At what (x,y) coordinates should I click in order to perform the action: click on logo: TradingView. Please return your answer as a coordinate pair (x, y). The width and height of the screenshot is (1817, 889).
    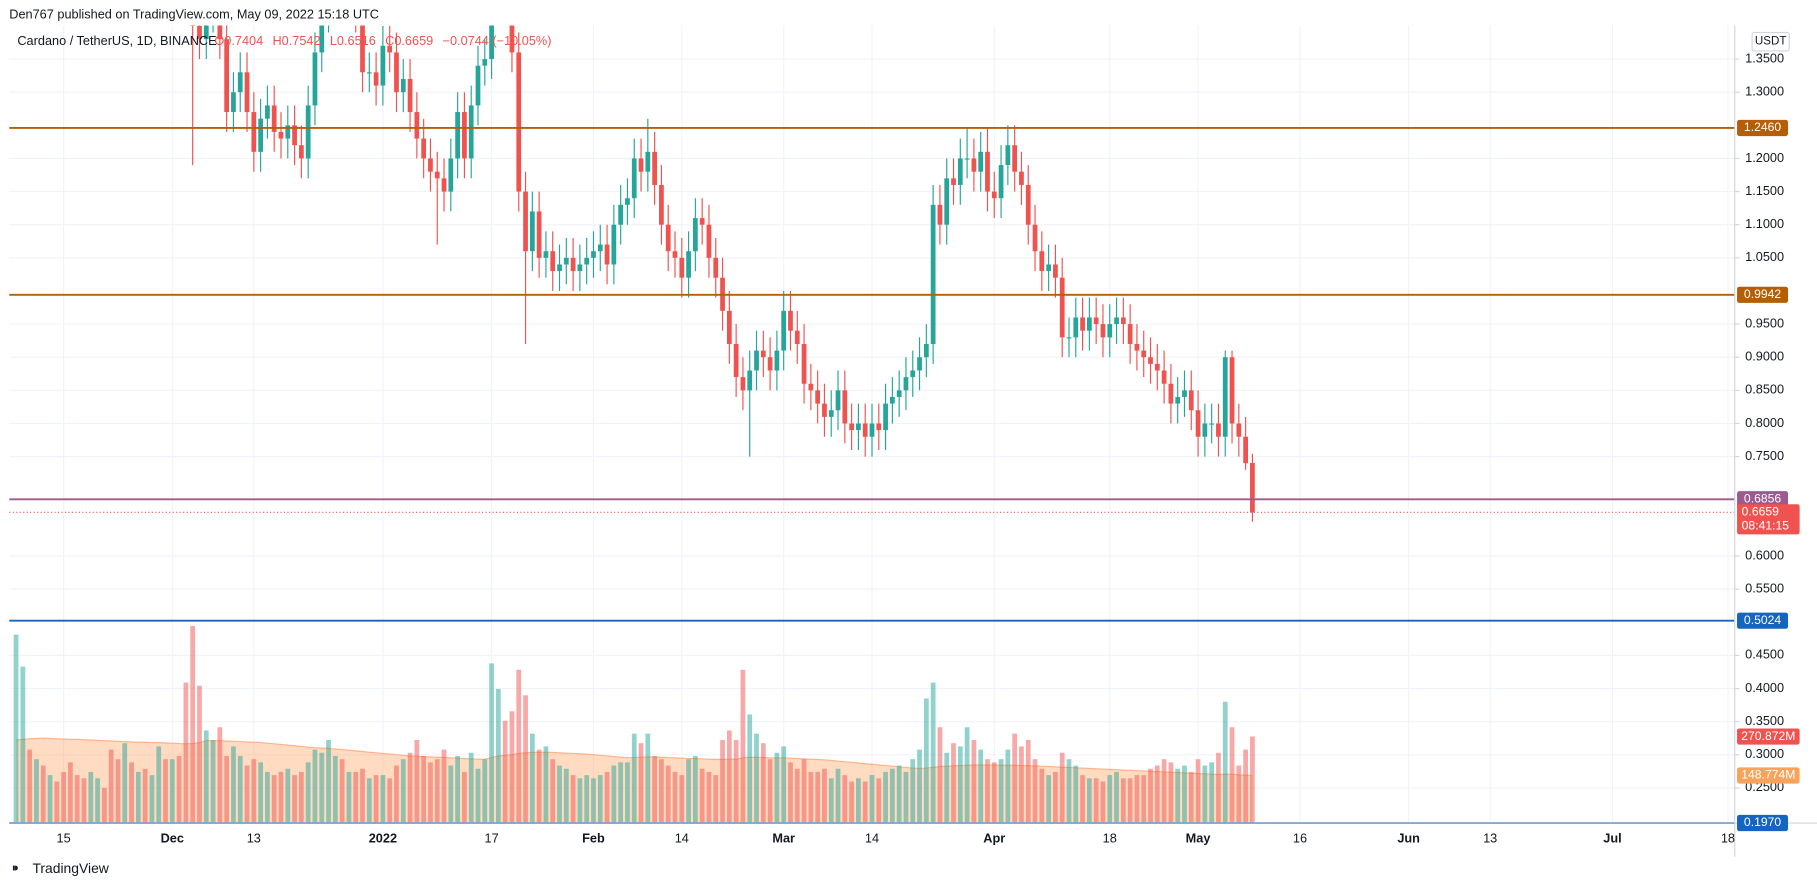
    Looking at the image, I should click on (70, 868).